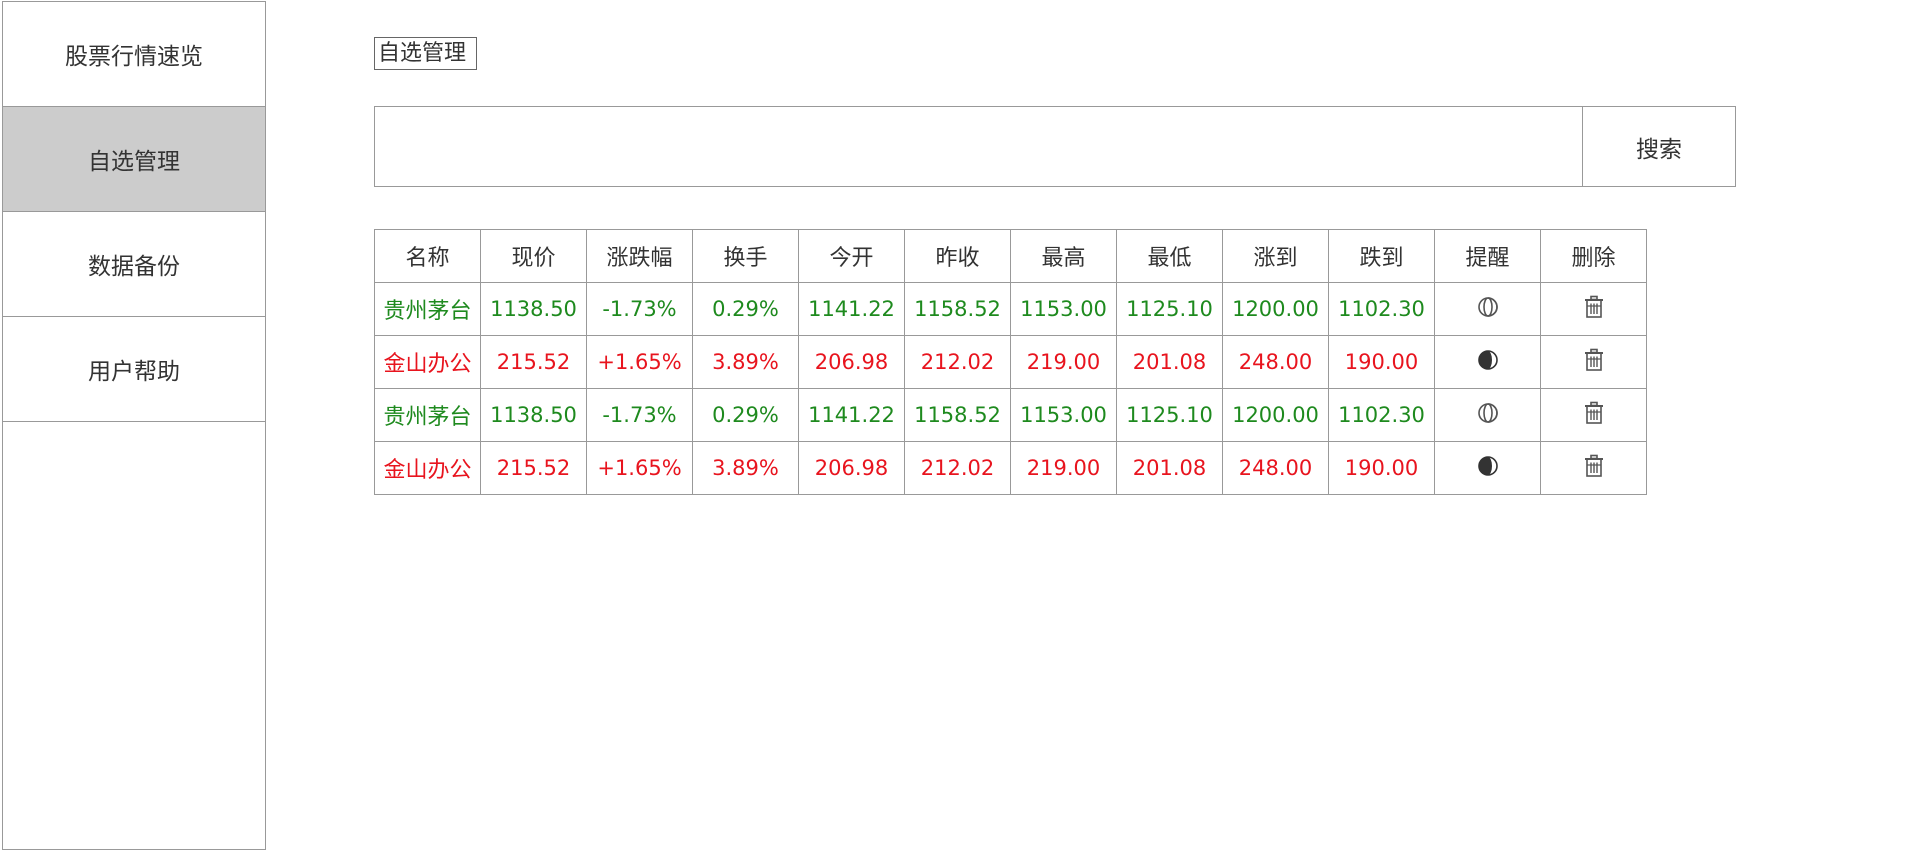 The width and height of the screenshot is (1922, 851). I want to click on table-header-row: 名称 现价 涨跌幅 换手 今开 昨收 最高 最低 涨到 跌到 提醒 删除, so click(1010, 256).